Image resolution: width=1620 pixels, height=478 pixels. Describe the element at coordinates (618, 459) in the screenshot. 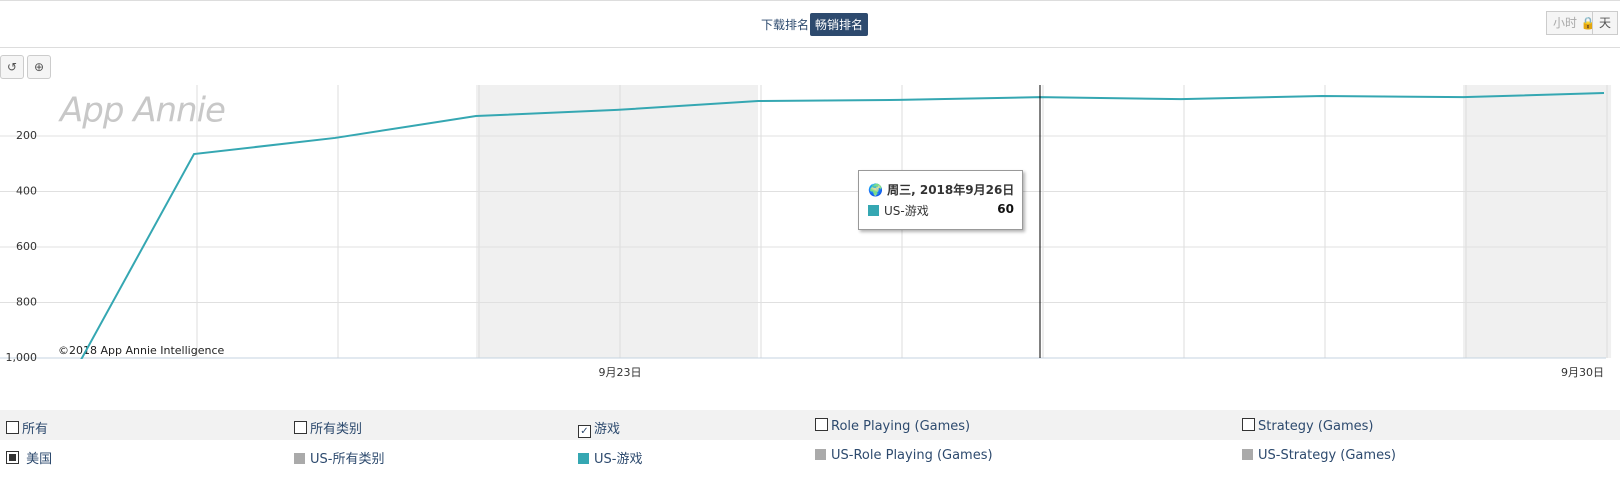

I see `label: US-游戏` at that location.